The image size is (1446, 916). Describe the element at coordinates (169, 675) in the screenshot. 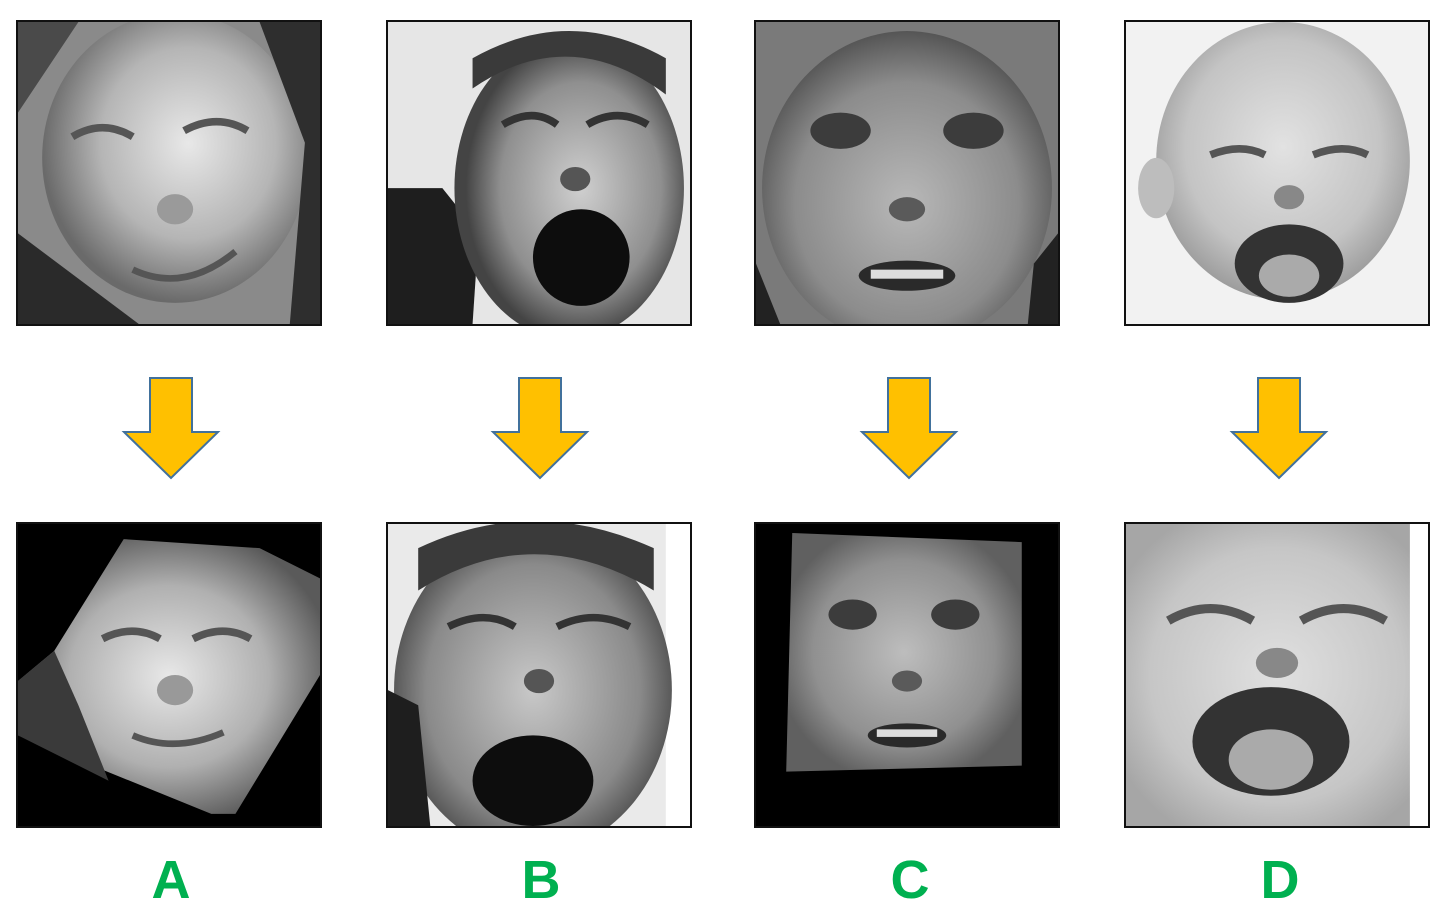

I see `face-photo-a-aligned` at that location.